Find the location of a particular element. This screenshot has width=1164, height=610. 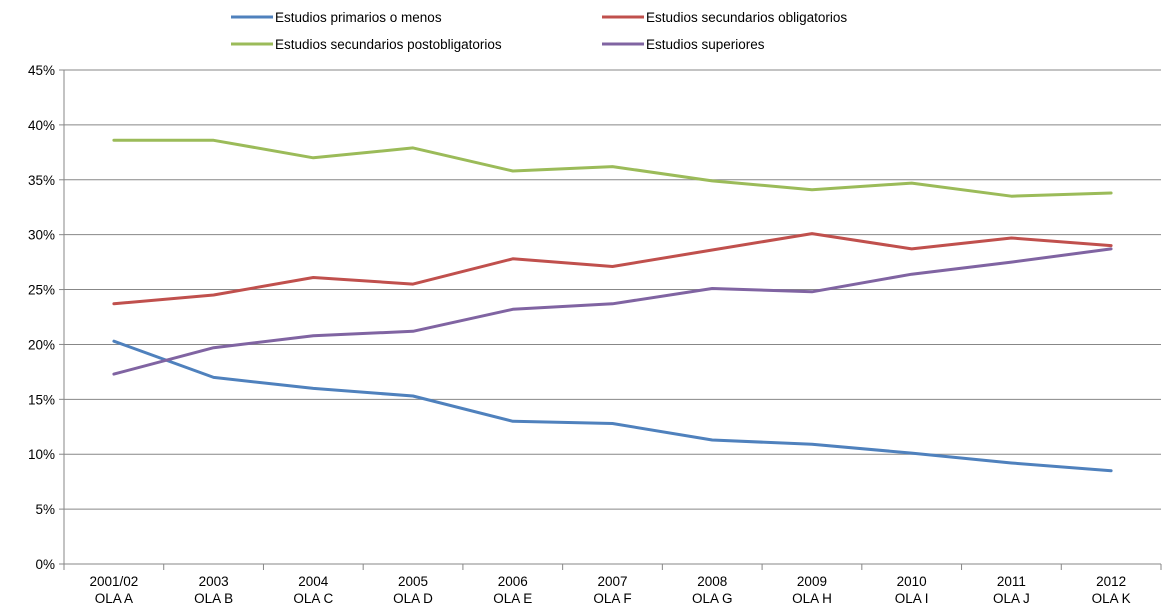

legend-label-3: Estudios secundarios postobligatorios is located at coordinates (388, 44).